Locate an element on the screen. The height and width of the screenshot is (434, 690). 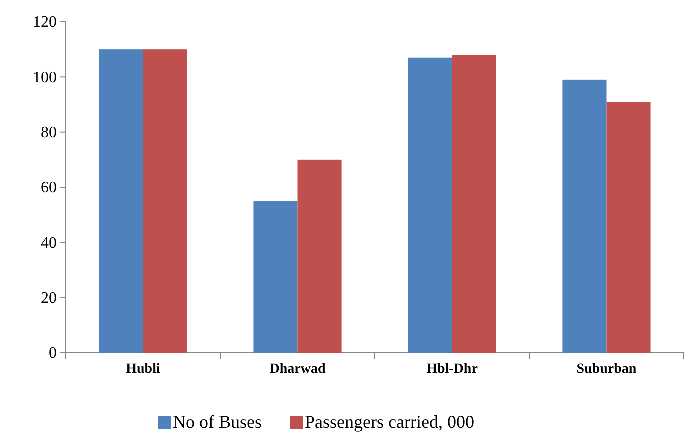
x-tick-label: Dharwad is located at coordinates (298, 369).